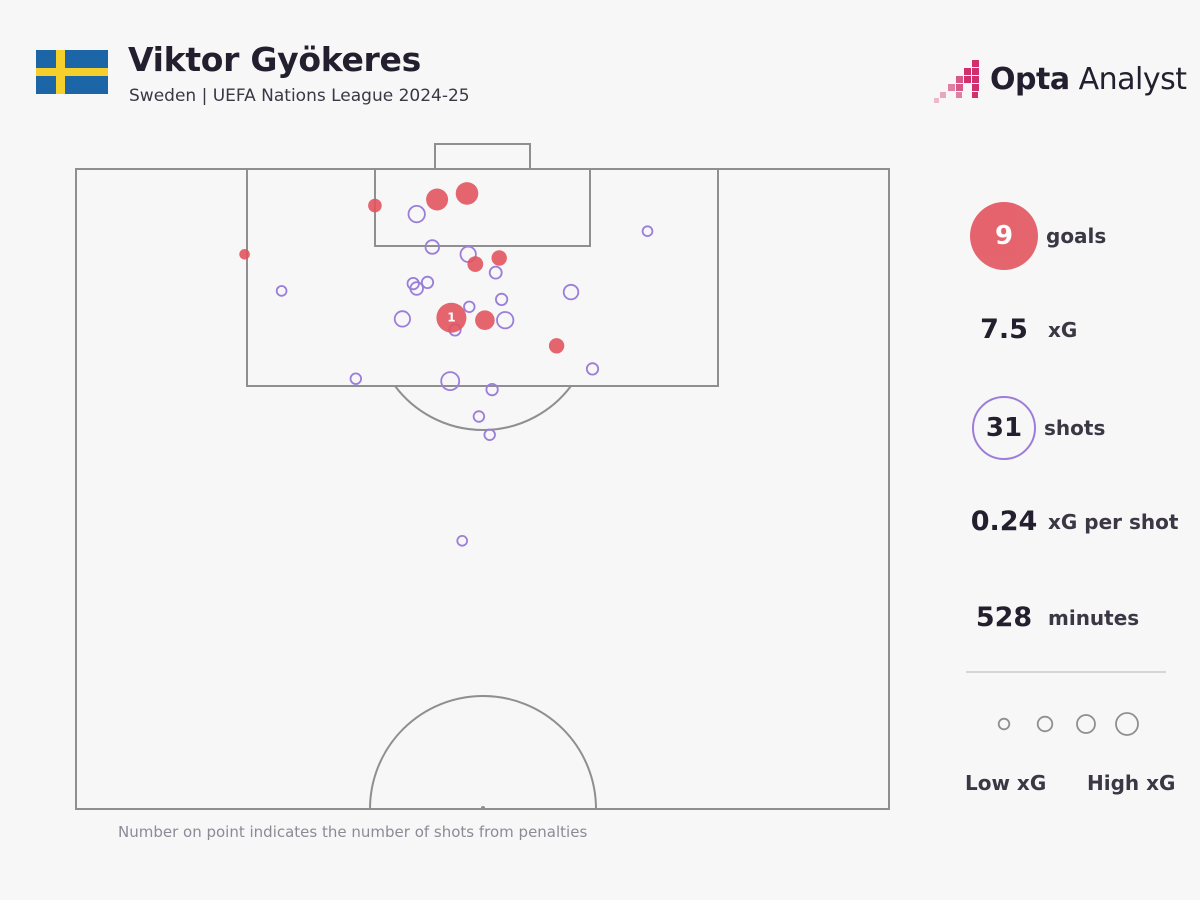  Describe the element at coordinates (483, 408) in the screenshot. I see `penalty-arc` at that location.